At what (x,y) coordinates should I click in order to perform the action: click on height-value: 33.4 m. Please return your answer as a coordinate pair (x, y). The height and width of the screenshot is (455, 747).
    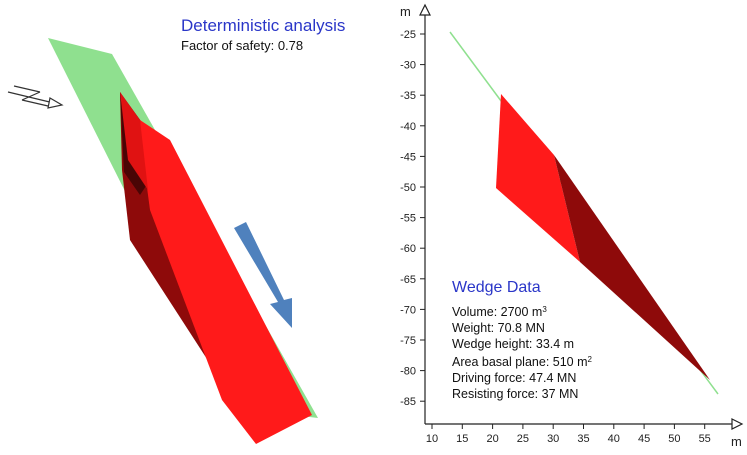
    Looking at the image, I should click on (555, 344).